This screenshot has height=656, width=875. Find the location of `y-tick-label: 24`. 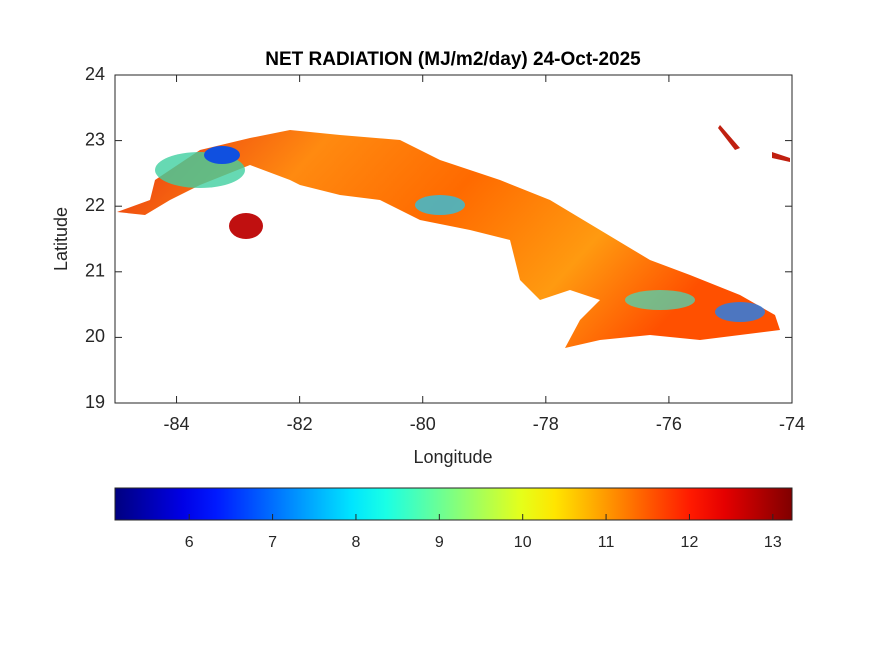

y-tick-label: 24 is located at coordinates (95, 74).